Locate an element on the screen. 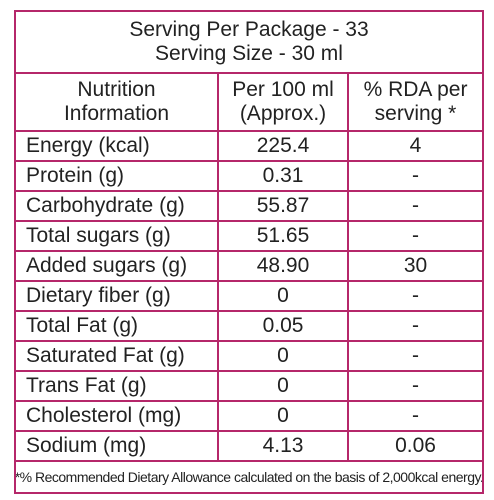 The width and height of the screenshot is (494, 500). nutrient-name-cell: Added sugars (g) is located at coordinates (117, 267).